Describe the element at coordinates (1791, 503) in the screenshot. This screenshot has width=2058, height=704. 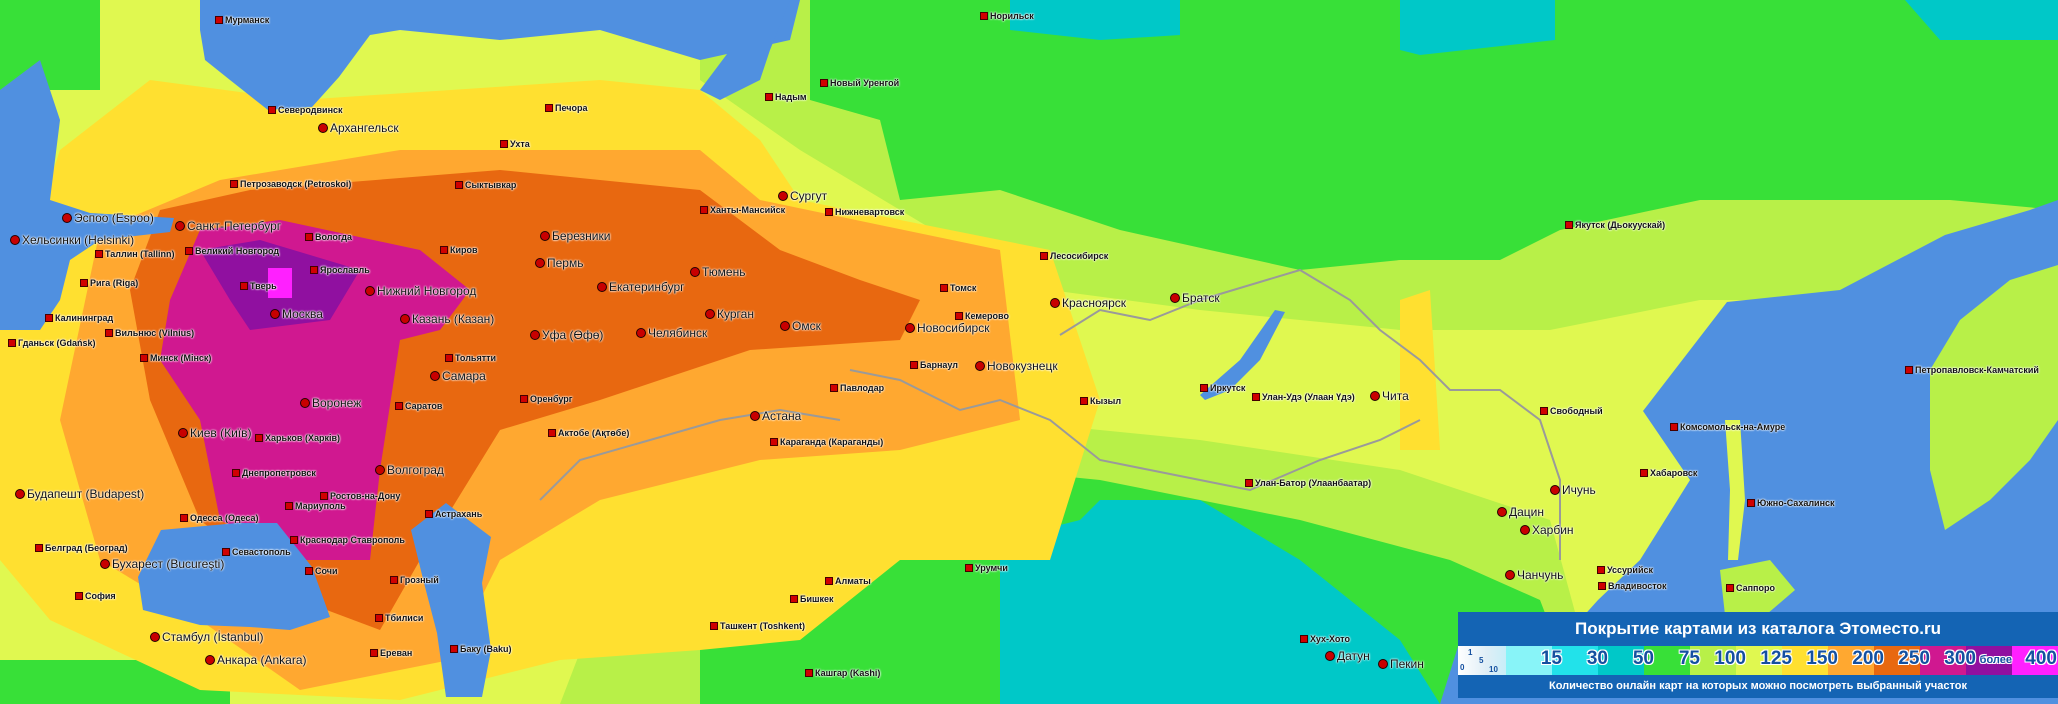
I see `city-label: Южно-Сахалинск` at that location.